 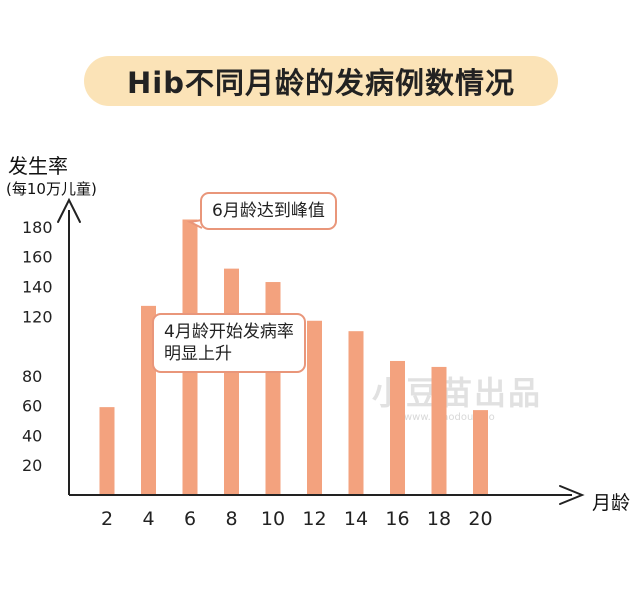 I want to click on y-tick-label: 40, so click(x=32, y=435).